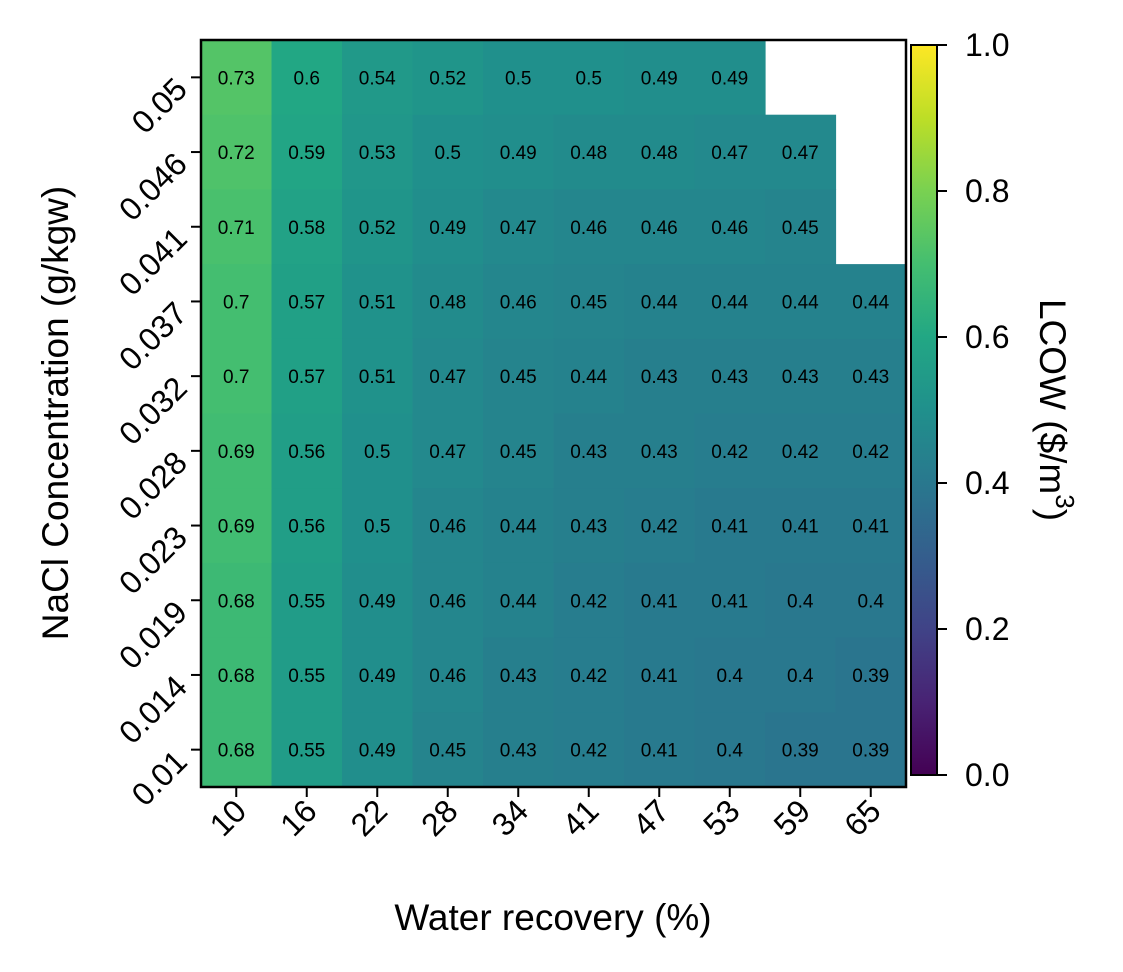 The width and height of the screenshot is (1123, 972). I want to click on x-axis-ticks: 10 16 22 28 34 41 47 53 59 65, so click(545, 815).